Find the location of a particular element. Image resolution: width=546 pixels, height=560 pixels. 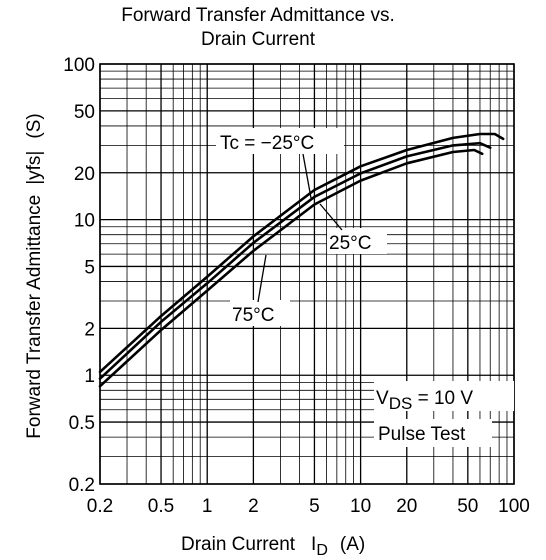

y-axis-label-main: Forward Transfer Admittance is located at coordinates (34, 317).